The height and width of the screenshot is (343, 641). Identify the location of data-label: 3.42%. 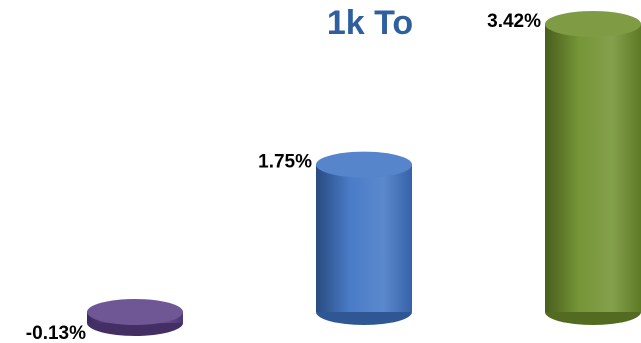
(514, 21).